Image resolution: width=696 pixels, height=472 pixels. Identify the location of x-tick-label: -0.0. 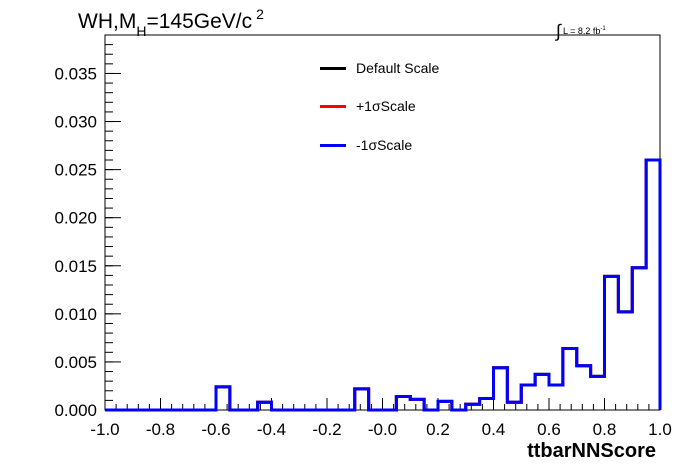
(382, 429).